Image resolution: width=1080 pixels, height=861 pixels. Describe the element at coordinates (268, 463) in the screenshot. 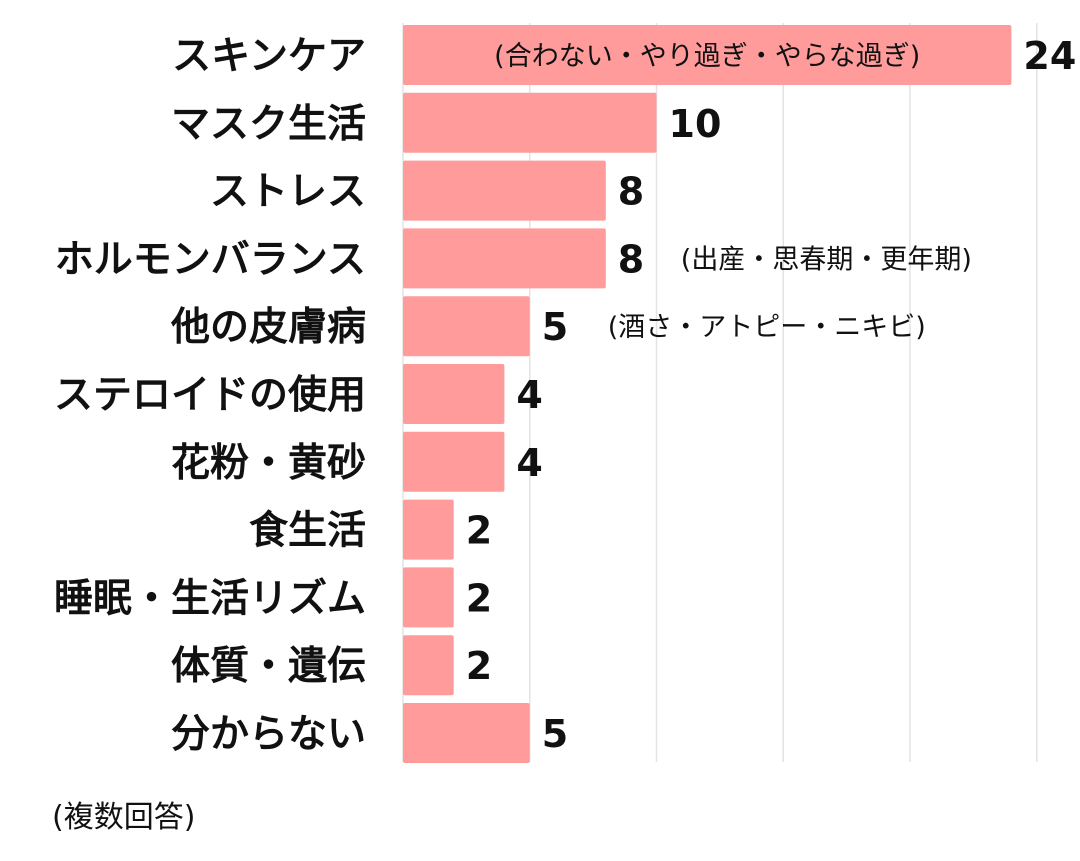

I see `category-label: 花粉・黄砂` at that location.